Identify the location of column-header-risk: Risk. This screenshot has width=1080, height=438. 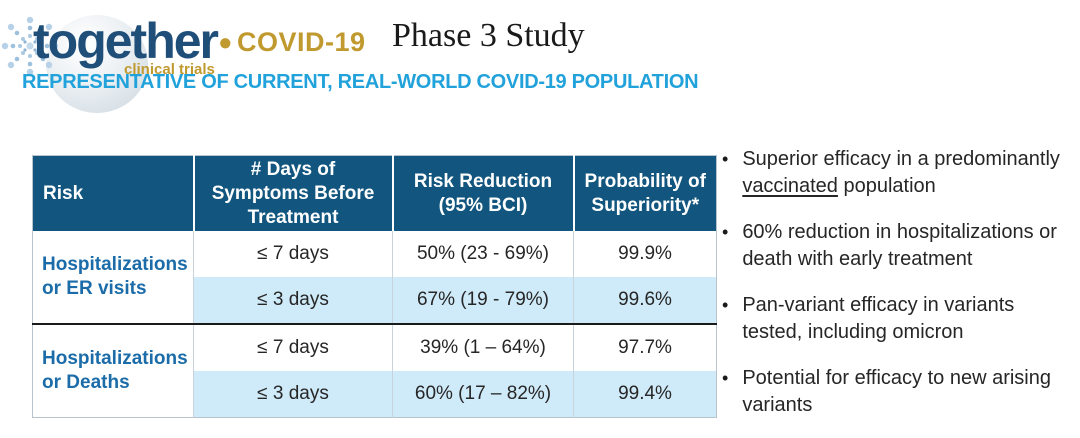
(113, 193).